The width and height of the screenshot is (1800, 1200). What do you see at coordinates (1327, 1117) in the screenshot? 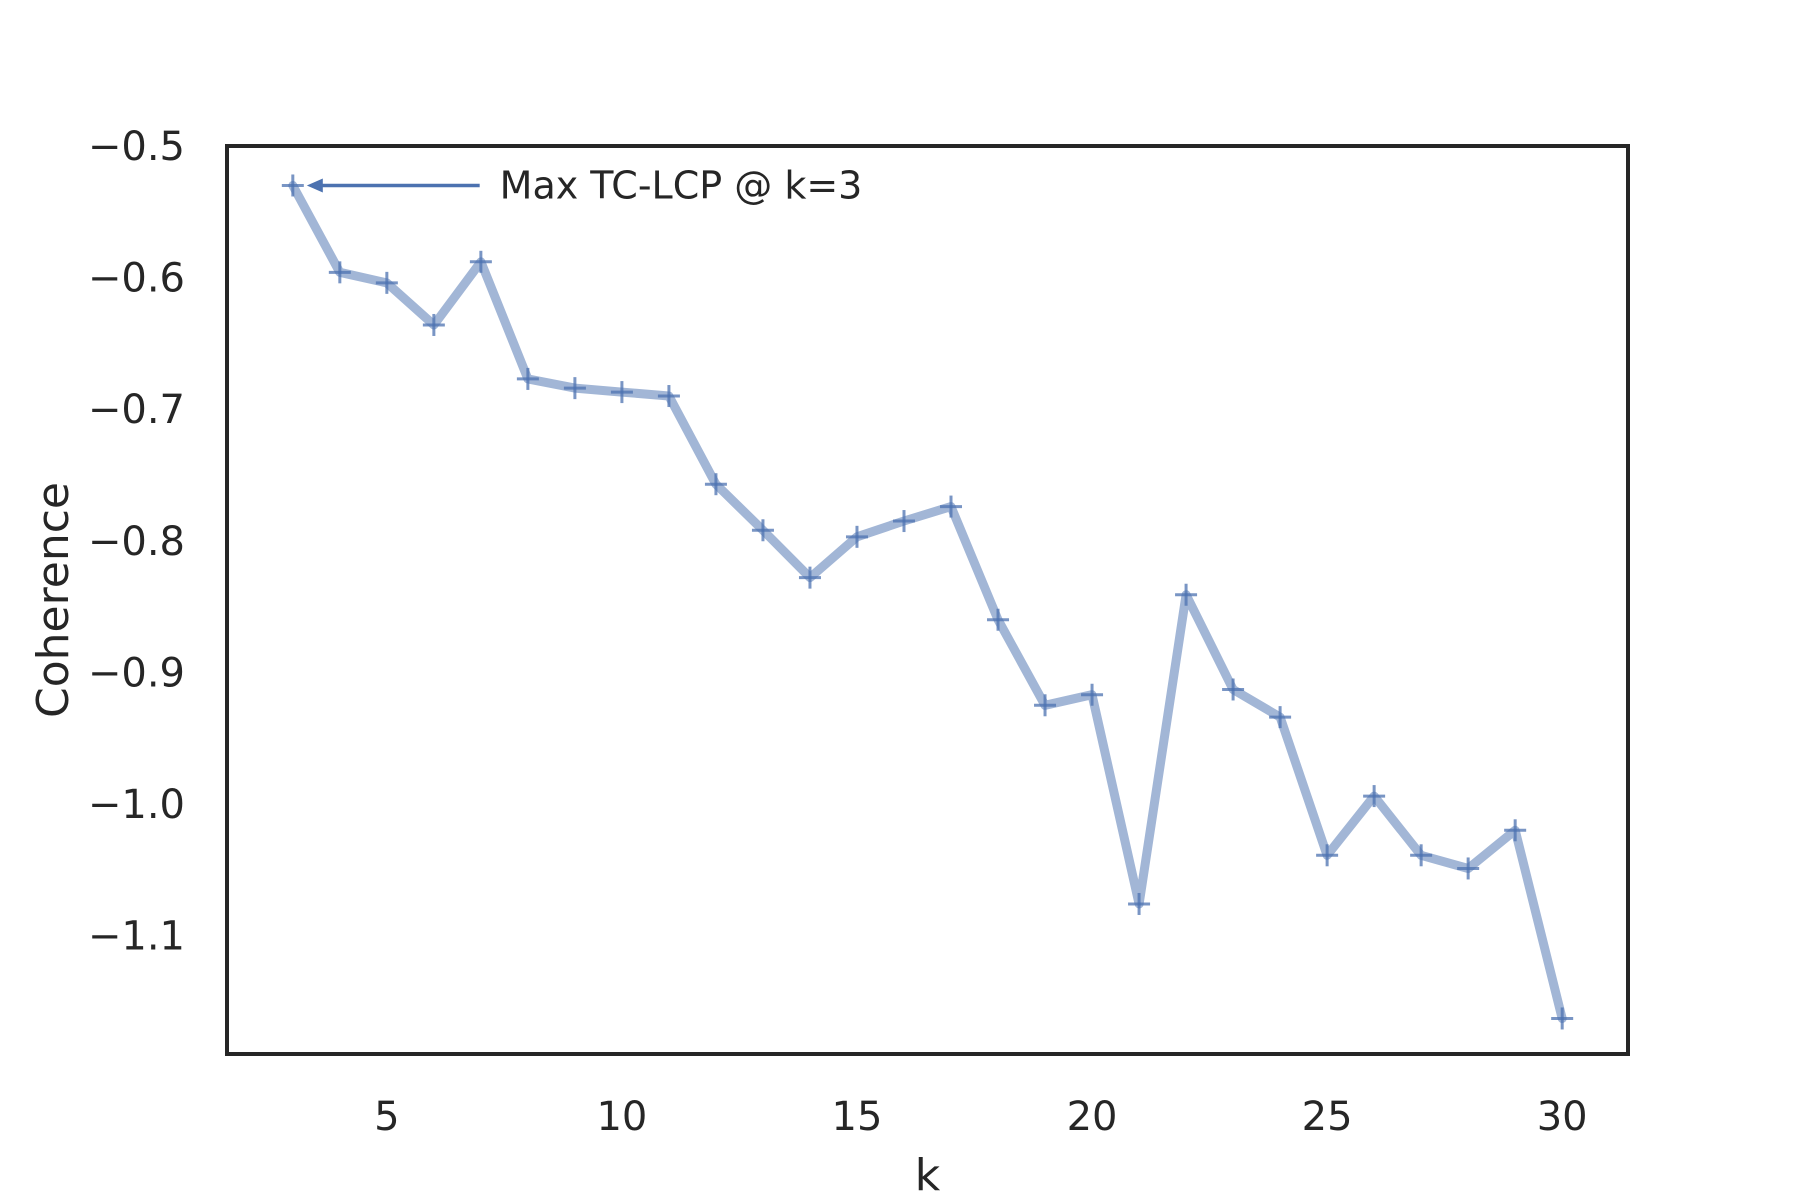
I see `x-tick-label: 25` at bounding box center [1327, 1117].